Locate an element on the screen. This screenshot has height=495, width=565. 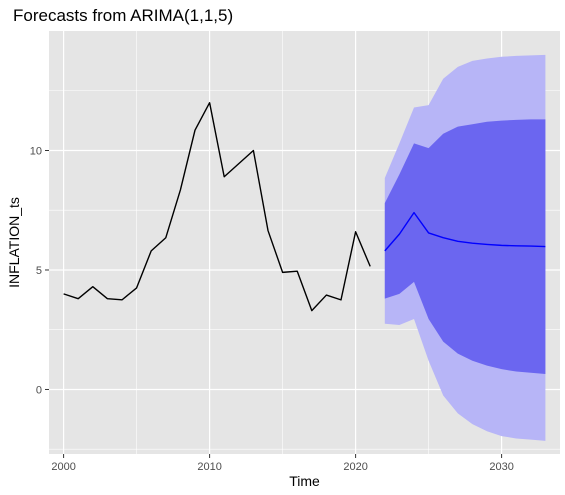
band-80-layer is located at coordinates (465, 246).